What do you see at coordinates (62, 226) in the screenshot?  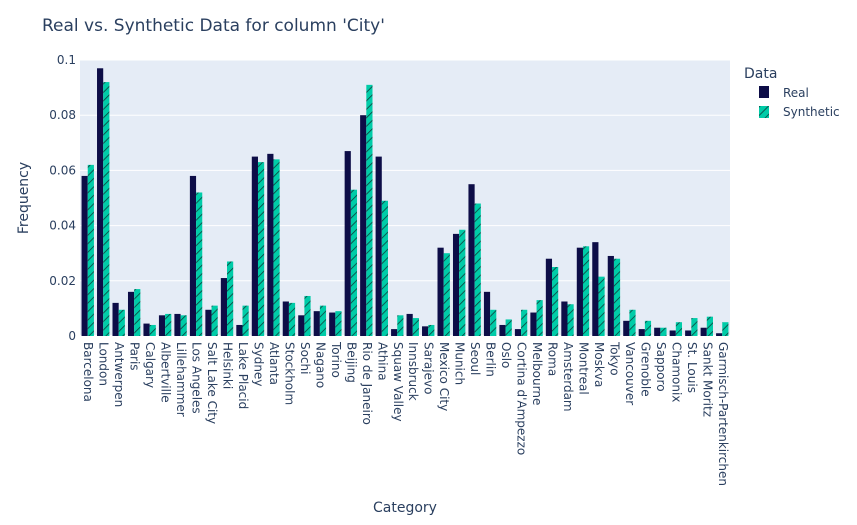 I see `y-tick-label: 0.04` at bounding box center [62, 226].